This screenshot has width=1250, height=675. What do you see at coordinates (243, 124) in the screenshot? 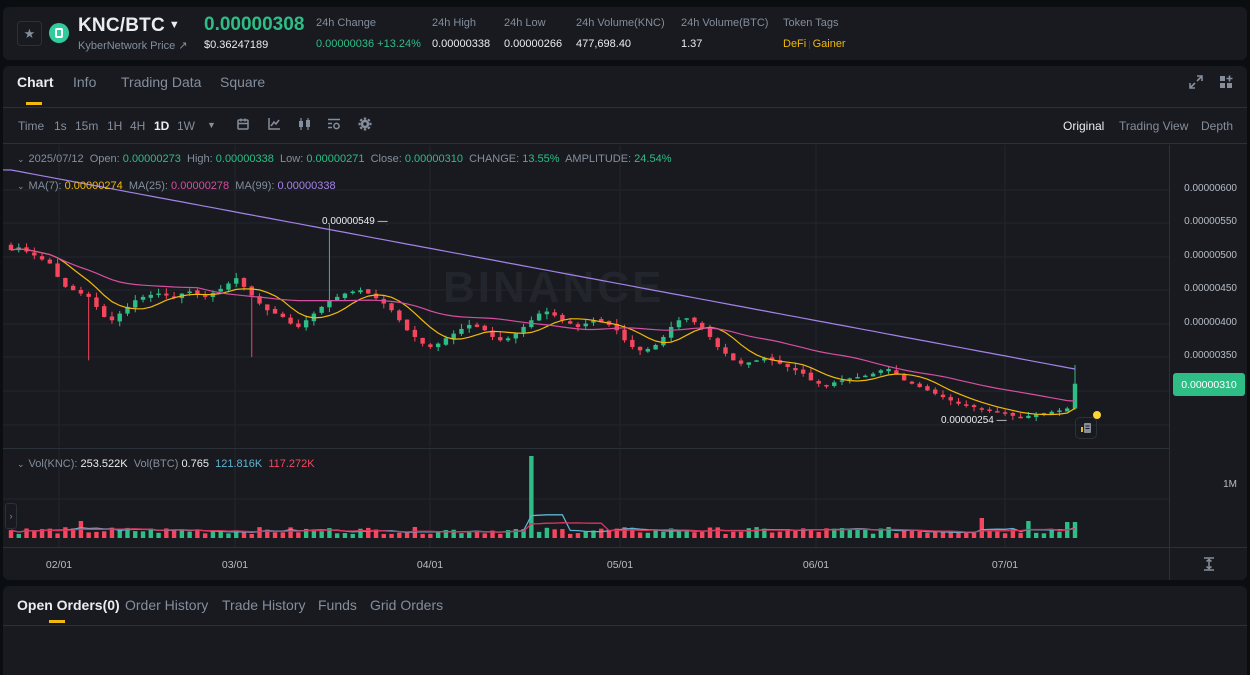
I see `calendar-icon` at bounding box center [243, 124].